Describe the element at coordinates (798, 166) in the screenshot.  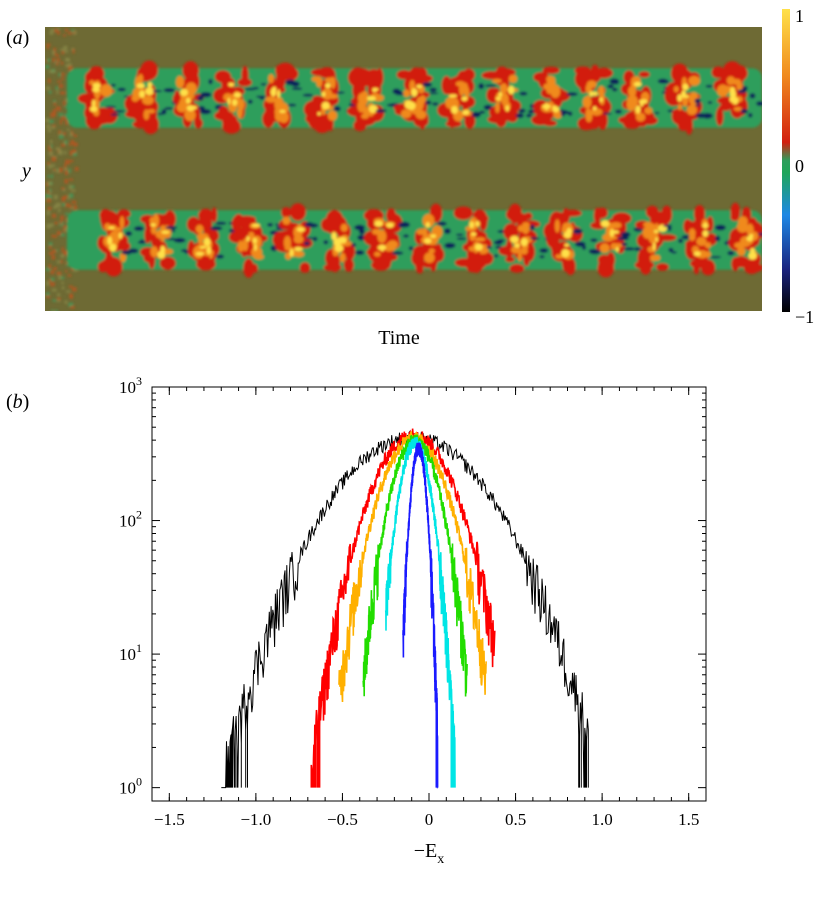
I see `colorbar: 1 0 −1` at that location.